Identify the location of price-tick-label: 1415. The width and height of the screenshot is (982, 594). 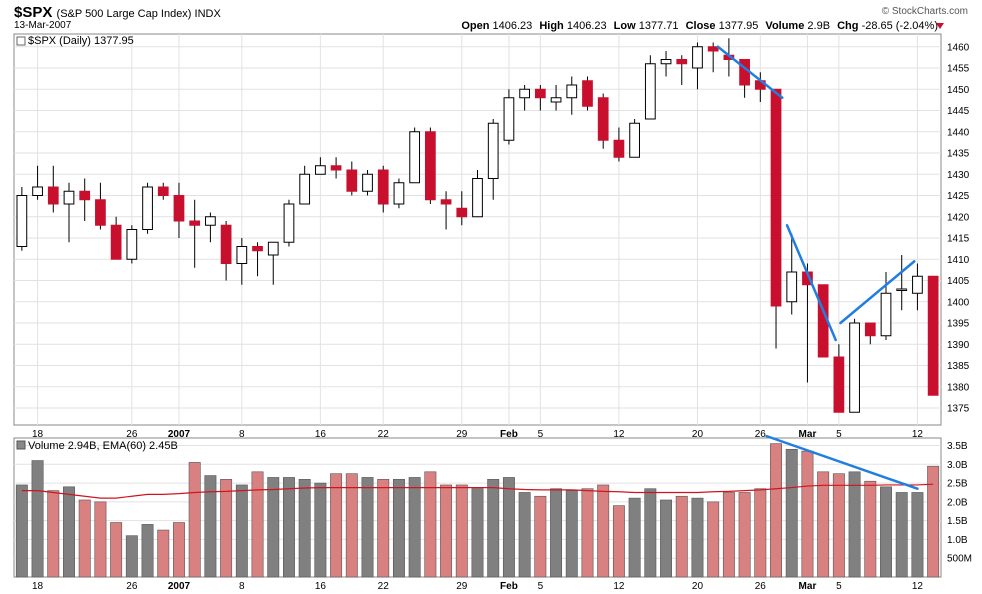
(958, 239).